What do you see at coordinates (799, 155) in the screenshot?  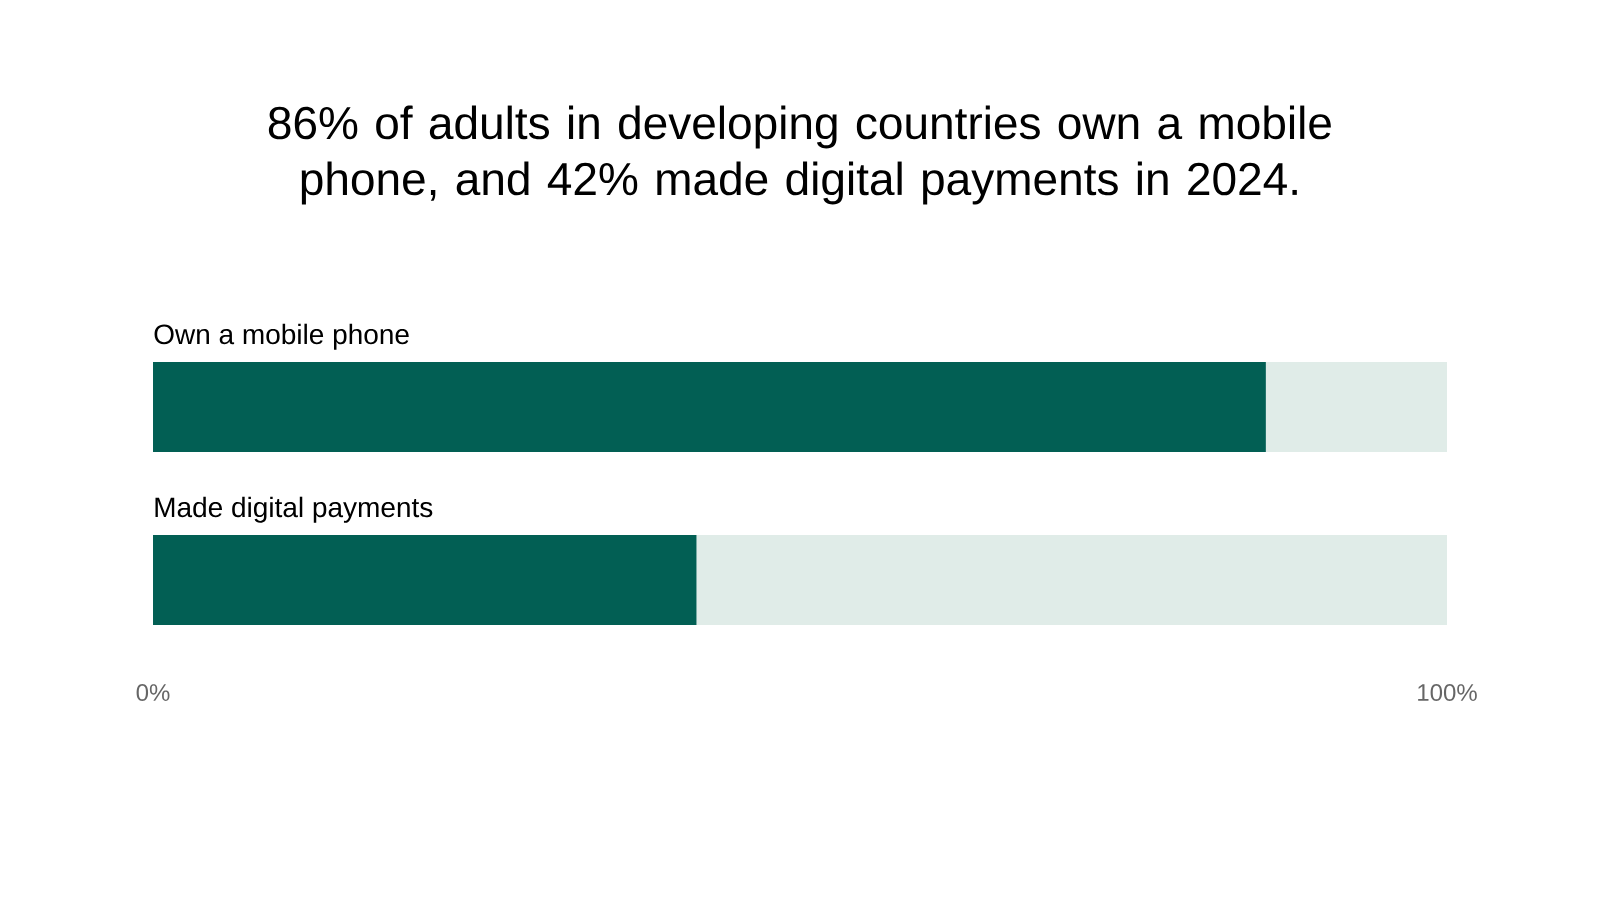 I see `chart-title: 86% of adults in developing countries own a mobile phone, and 42% made digital payments in 2024.` at bounding box center [799, 155].